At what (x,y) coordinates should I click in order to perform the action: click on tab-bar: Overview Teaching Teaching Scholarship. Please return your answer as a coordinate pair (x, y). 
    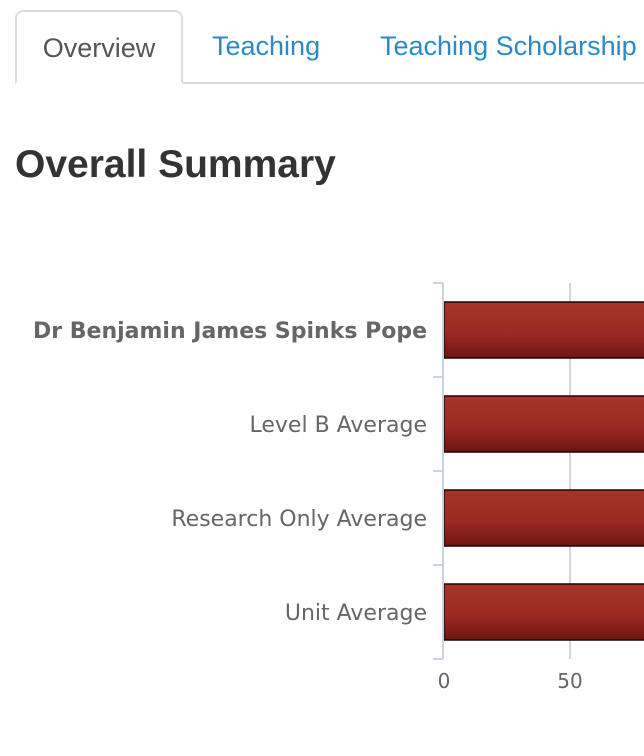
    Looking at the image, I should click on (322, 42).